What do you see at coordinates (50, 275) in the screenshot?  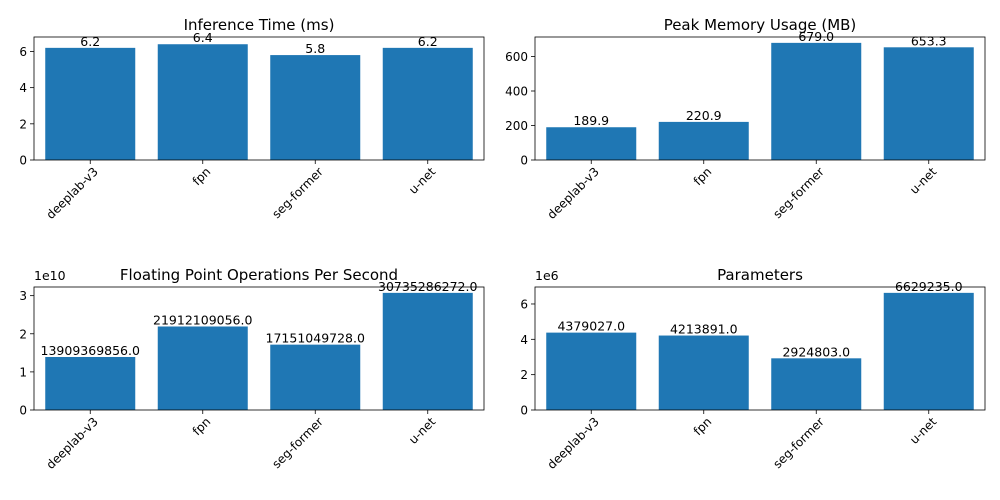 I see `y-offset-label: 1e10` at bounding box center [50, 275].